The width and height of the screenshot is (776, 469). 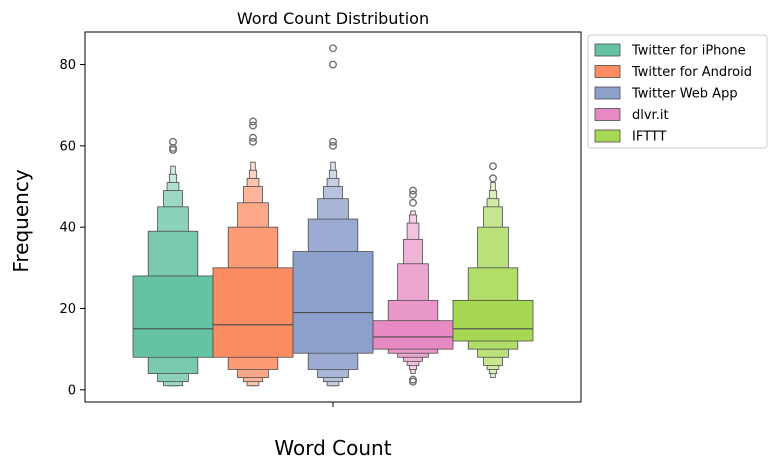 I want to click on y-axis: 0 20 40 60 80, so click(x=72, y=228).